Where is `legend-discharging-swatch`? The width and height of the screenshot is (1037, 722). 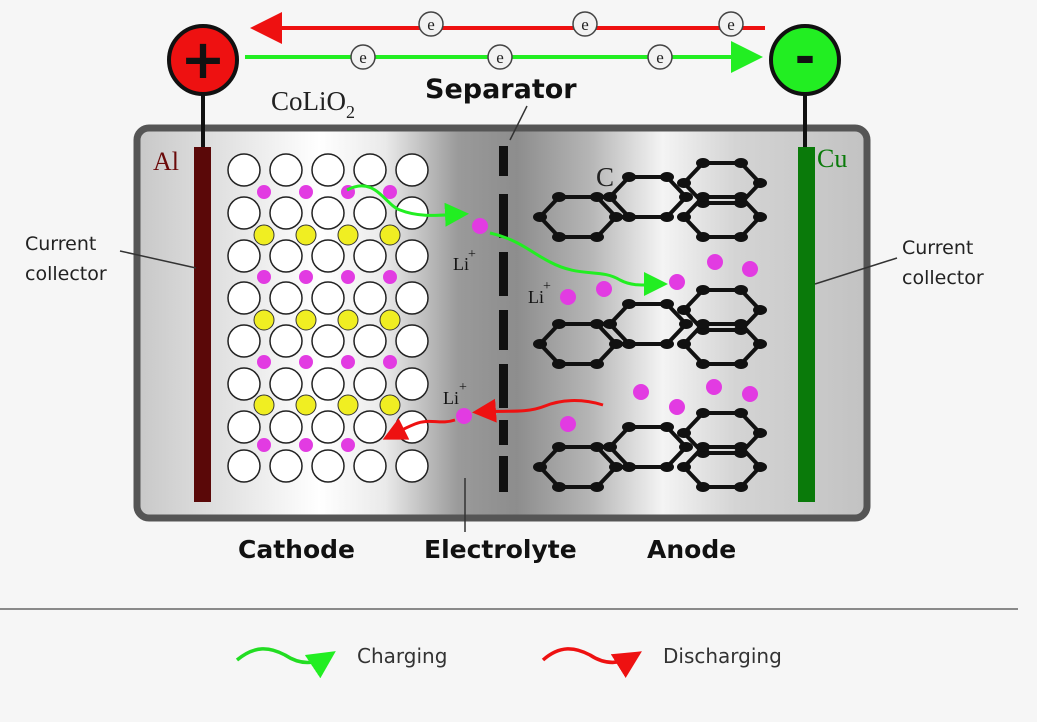
legend-discharging-swatch is located at coordinates (591, 662).